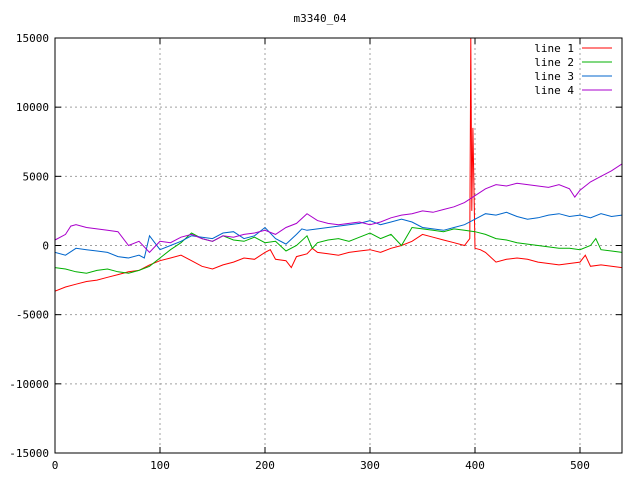 The image size is (640, 480). I want to click on legend-label-4: line 4, so click(554, 90).